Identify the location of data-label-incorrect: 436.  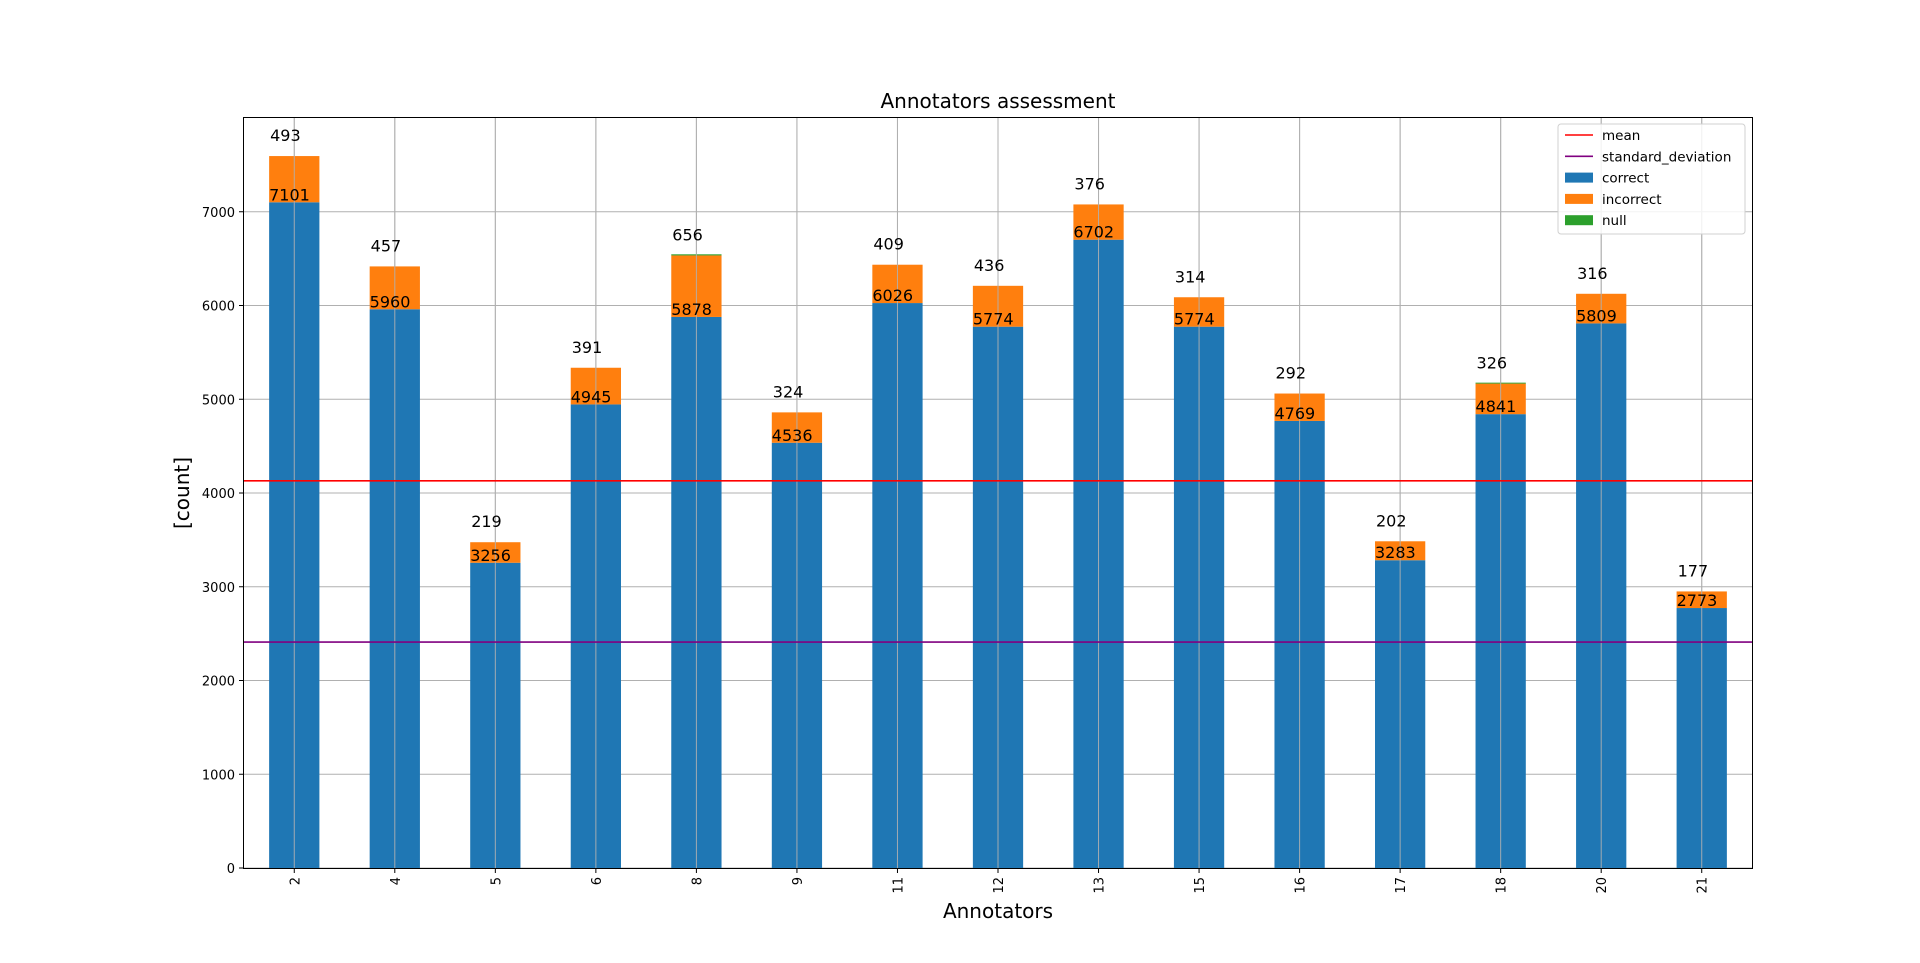
(989, 265).